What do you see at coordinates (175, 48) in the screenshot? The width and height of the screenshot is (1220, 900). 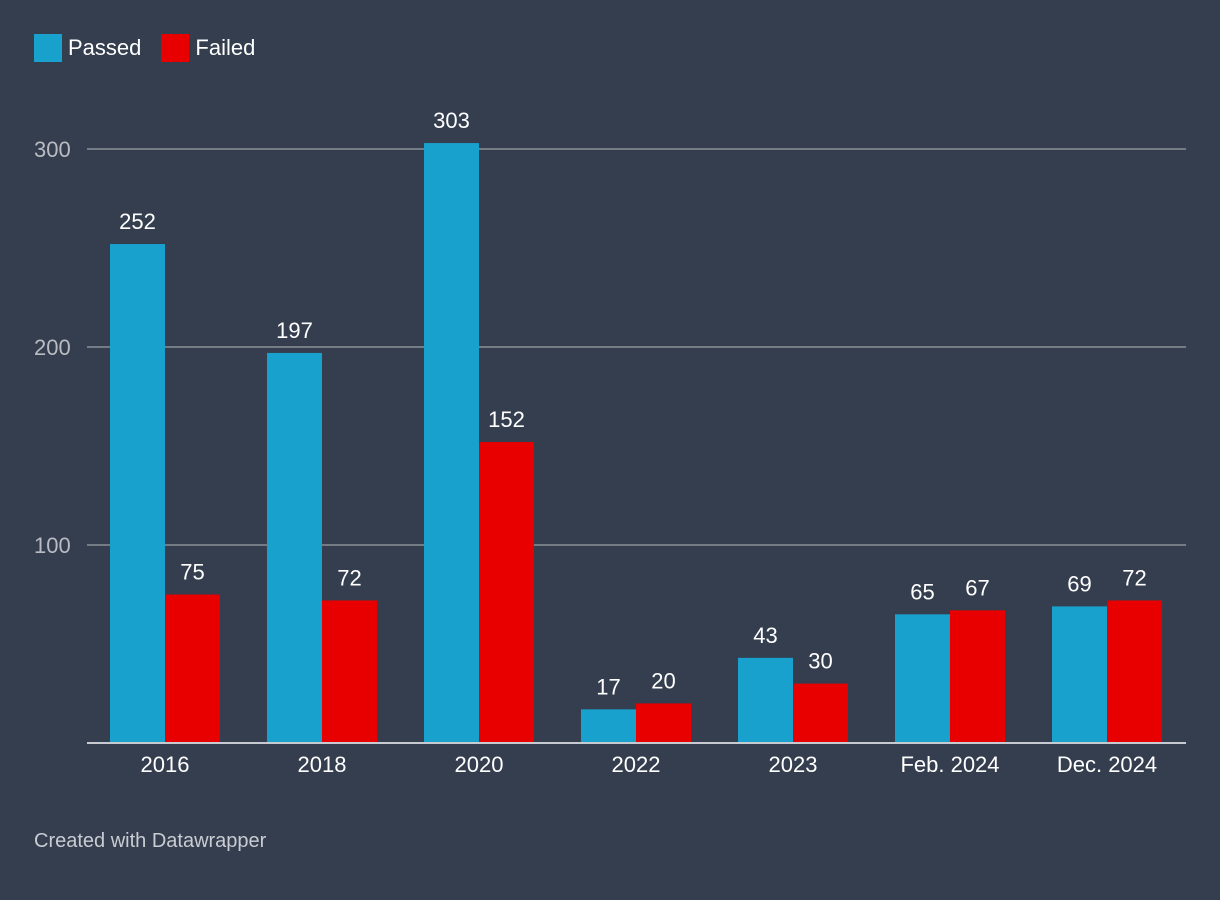 I see `legend-swatch-failed` at bounding box center [175, 48].